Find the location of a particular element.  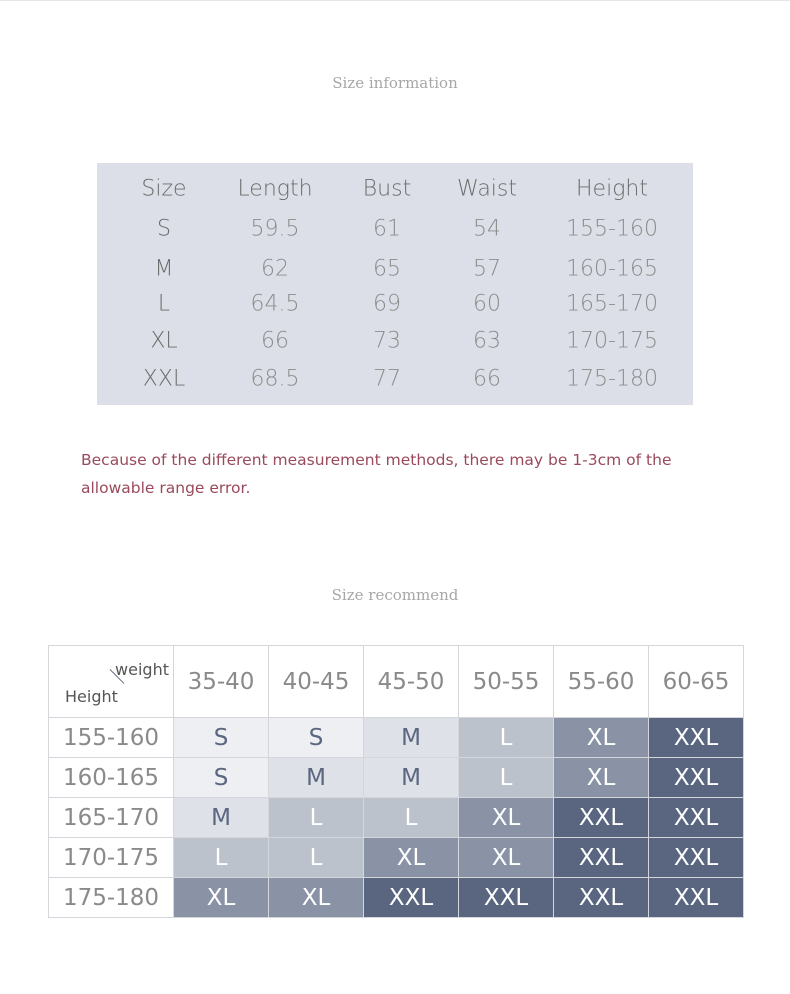

column-header: Length is located at coordinates (275, 189).